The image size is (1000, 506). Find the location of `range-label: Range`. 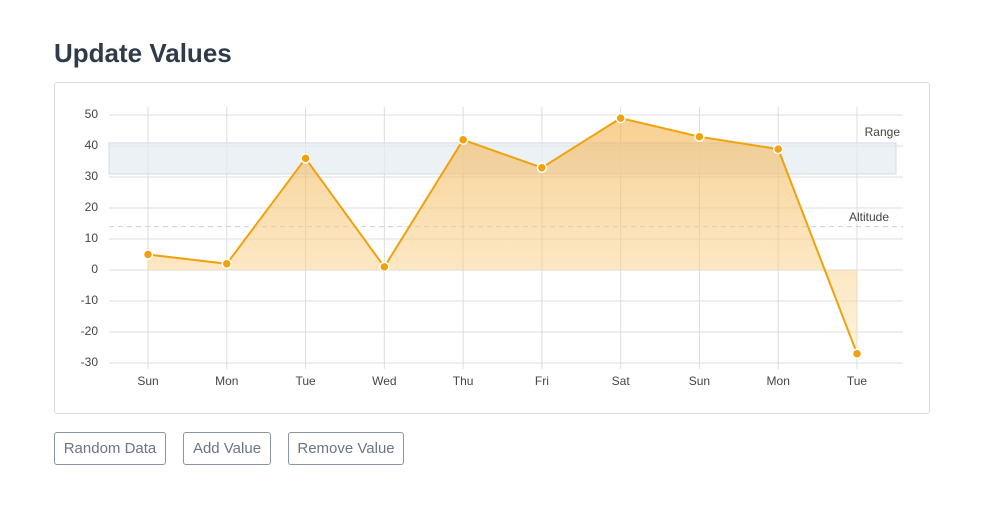

range-label: Range is located at coordinates (883, 132).